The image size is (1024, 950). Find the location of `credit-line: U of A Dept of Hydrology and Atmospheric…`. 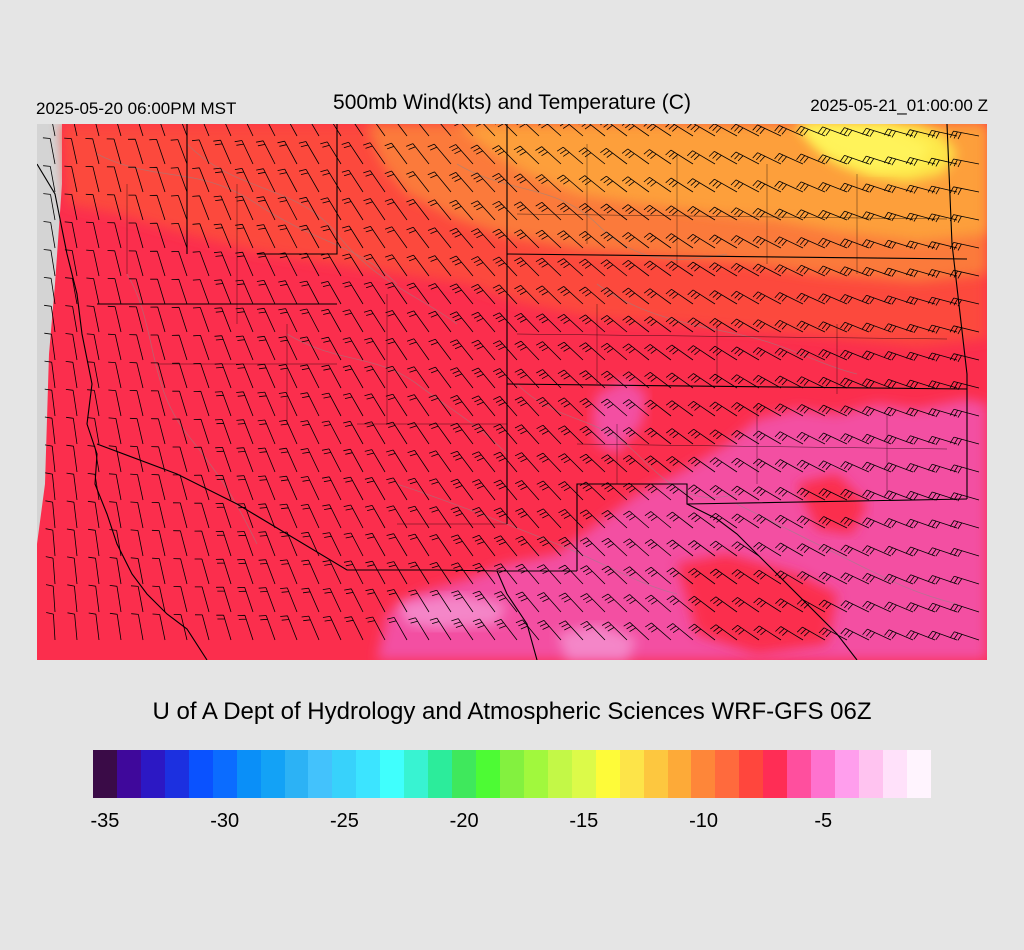

credit-line: U of A Dept of Hydrology and Atmospheric… is located at coordinates (512, 711).